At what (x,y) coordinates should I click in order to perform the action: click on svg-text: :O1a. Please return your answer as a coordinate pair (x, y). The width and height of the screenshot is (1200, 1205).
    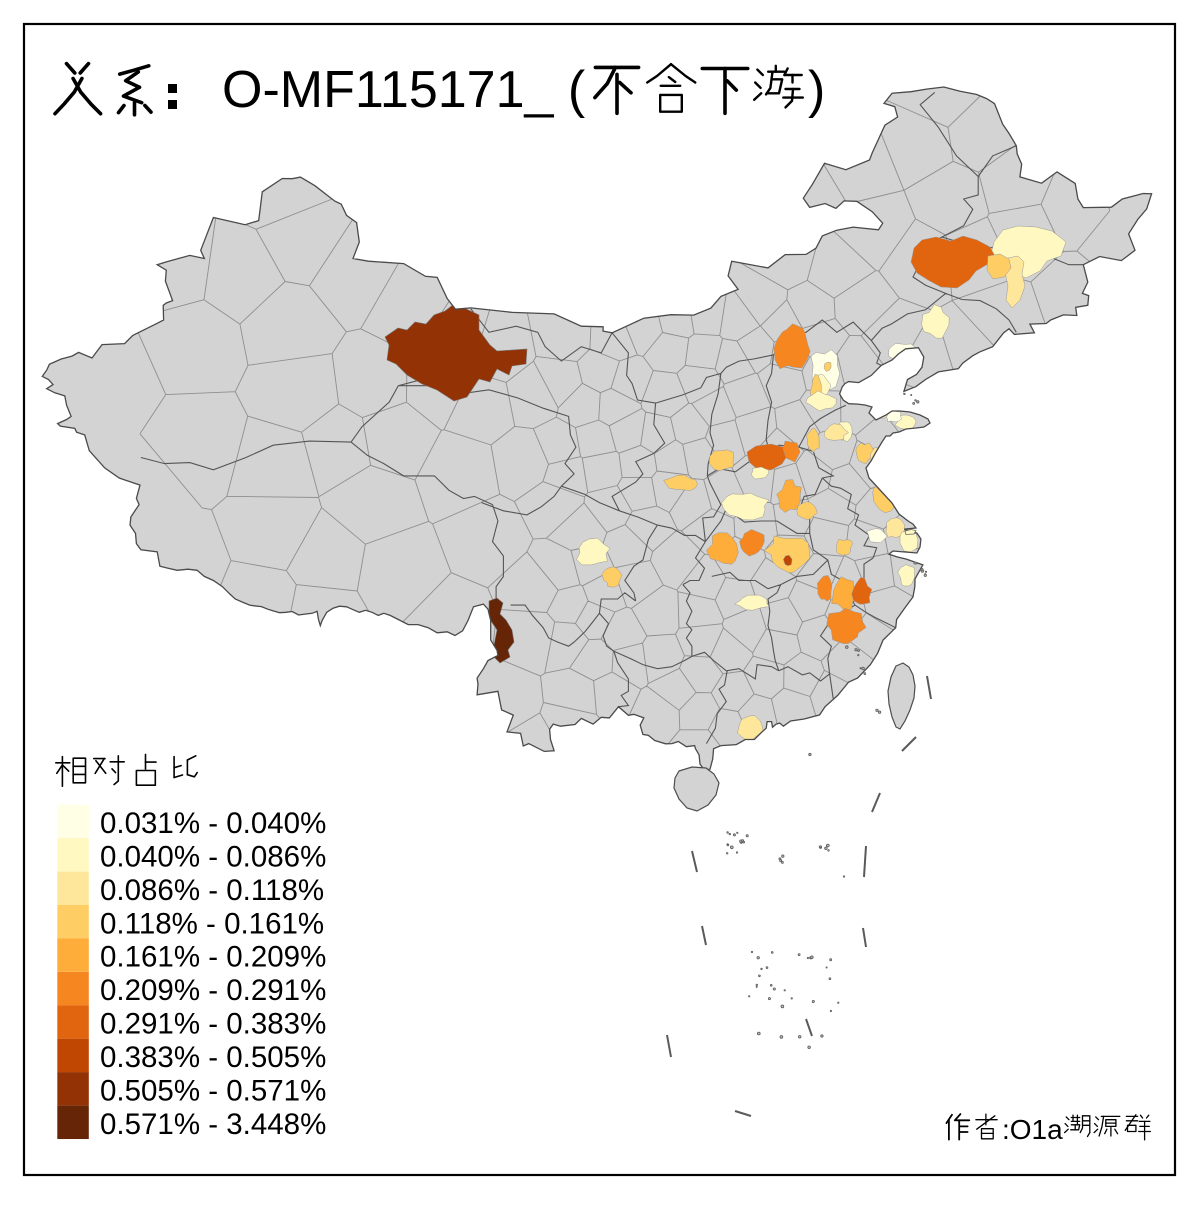
    Looking at the image, I should click on (1032, 1129).